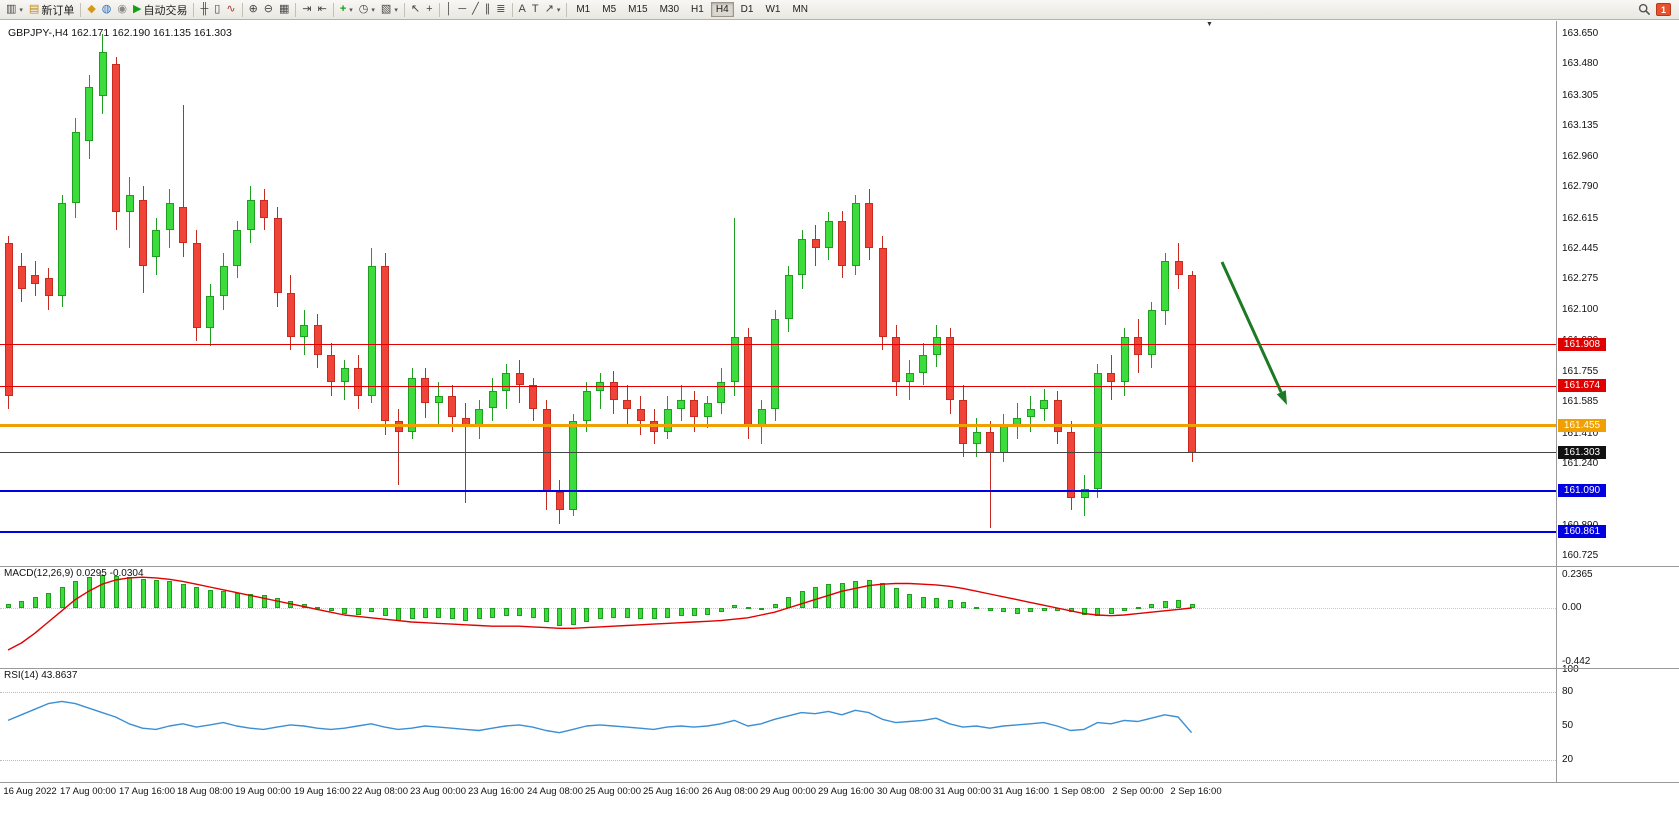  What do you see at coordinates (351, 10) in the screenshot?
I see `caret-down-icon: ▾` at bounding box center [351, 10].